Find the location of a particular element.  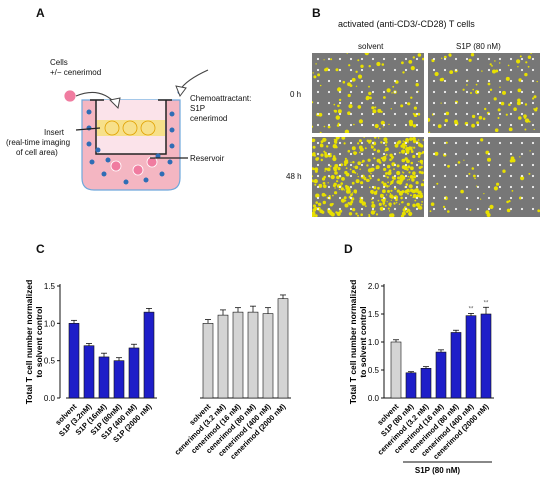

column-label-solvent: solvent is located at coordinates (371, 46).